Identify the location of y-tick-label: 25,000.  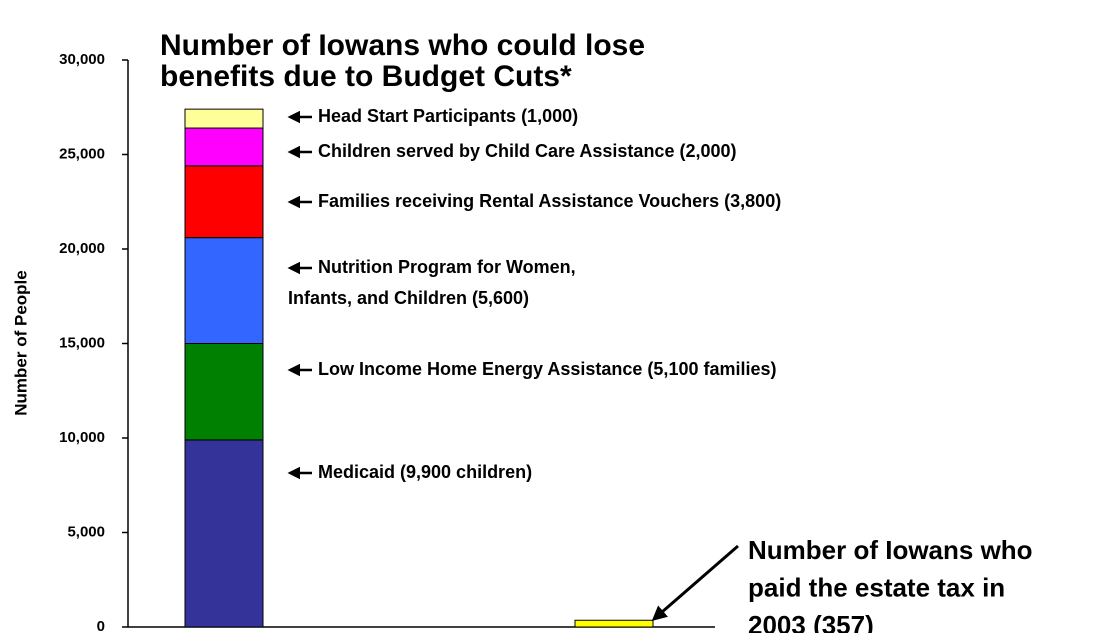
(82, 153).